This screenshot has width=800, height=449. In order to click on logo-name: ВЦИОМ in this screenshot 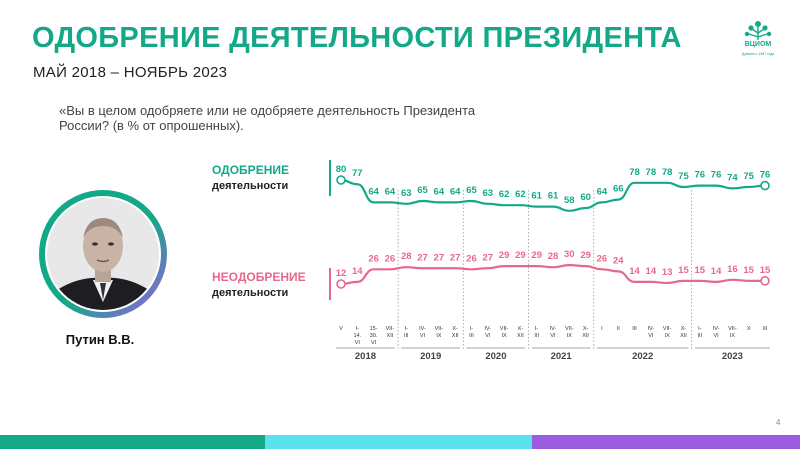, I will do `click(758, 44)`.